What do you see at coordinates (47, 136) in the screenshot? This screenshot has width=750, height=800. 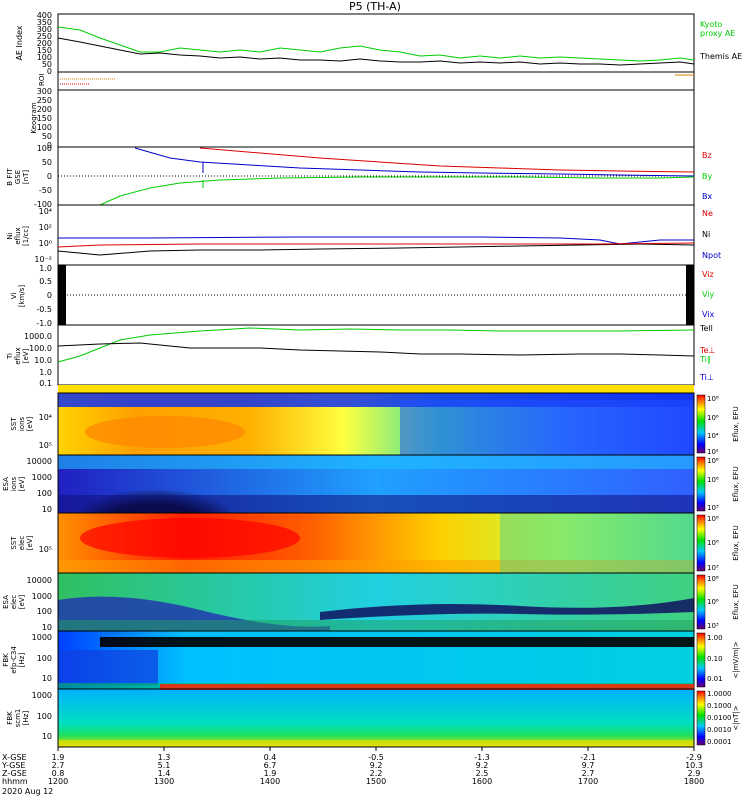 I see `keogram-tick: 50` at bounding box center [47, 136].